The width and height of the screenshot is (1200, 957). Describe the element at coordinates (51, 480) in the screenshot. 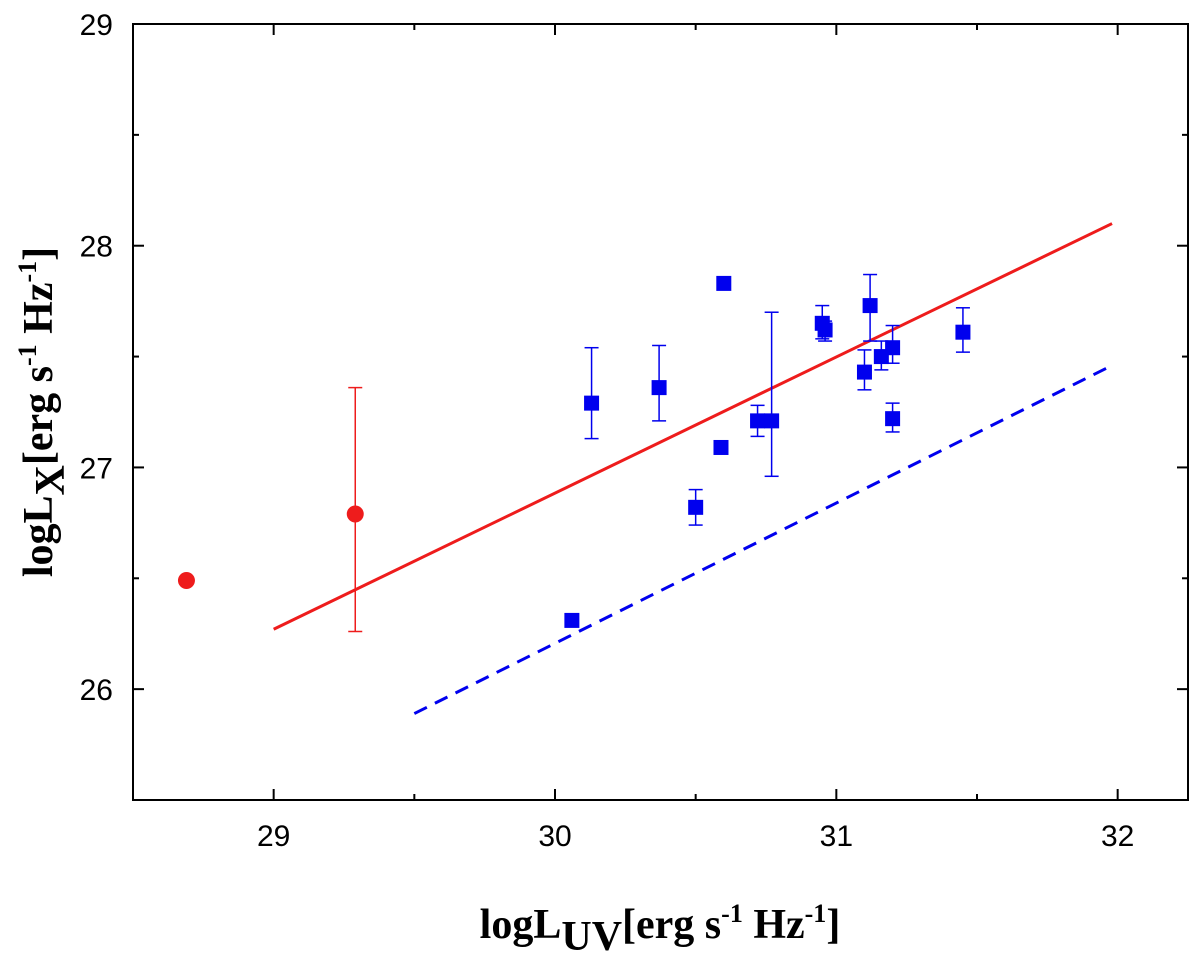

I see `y-title-subscript: X` at that location.